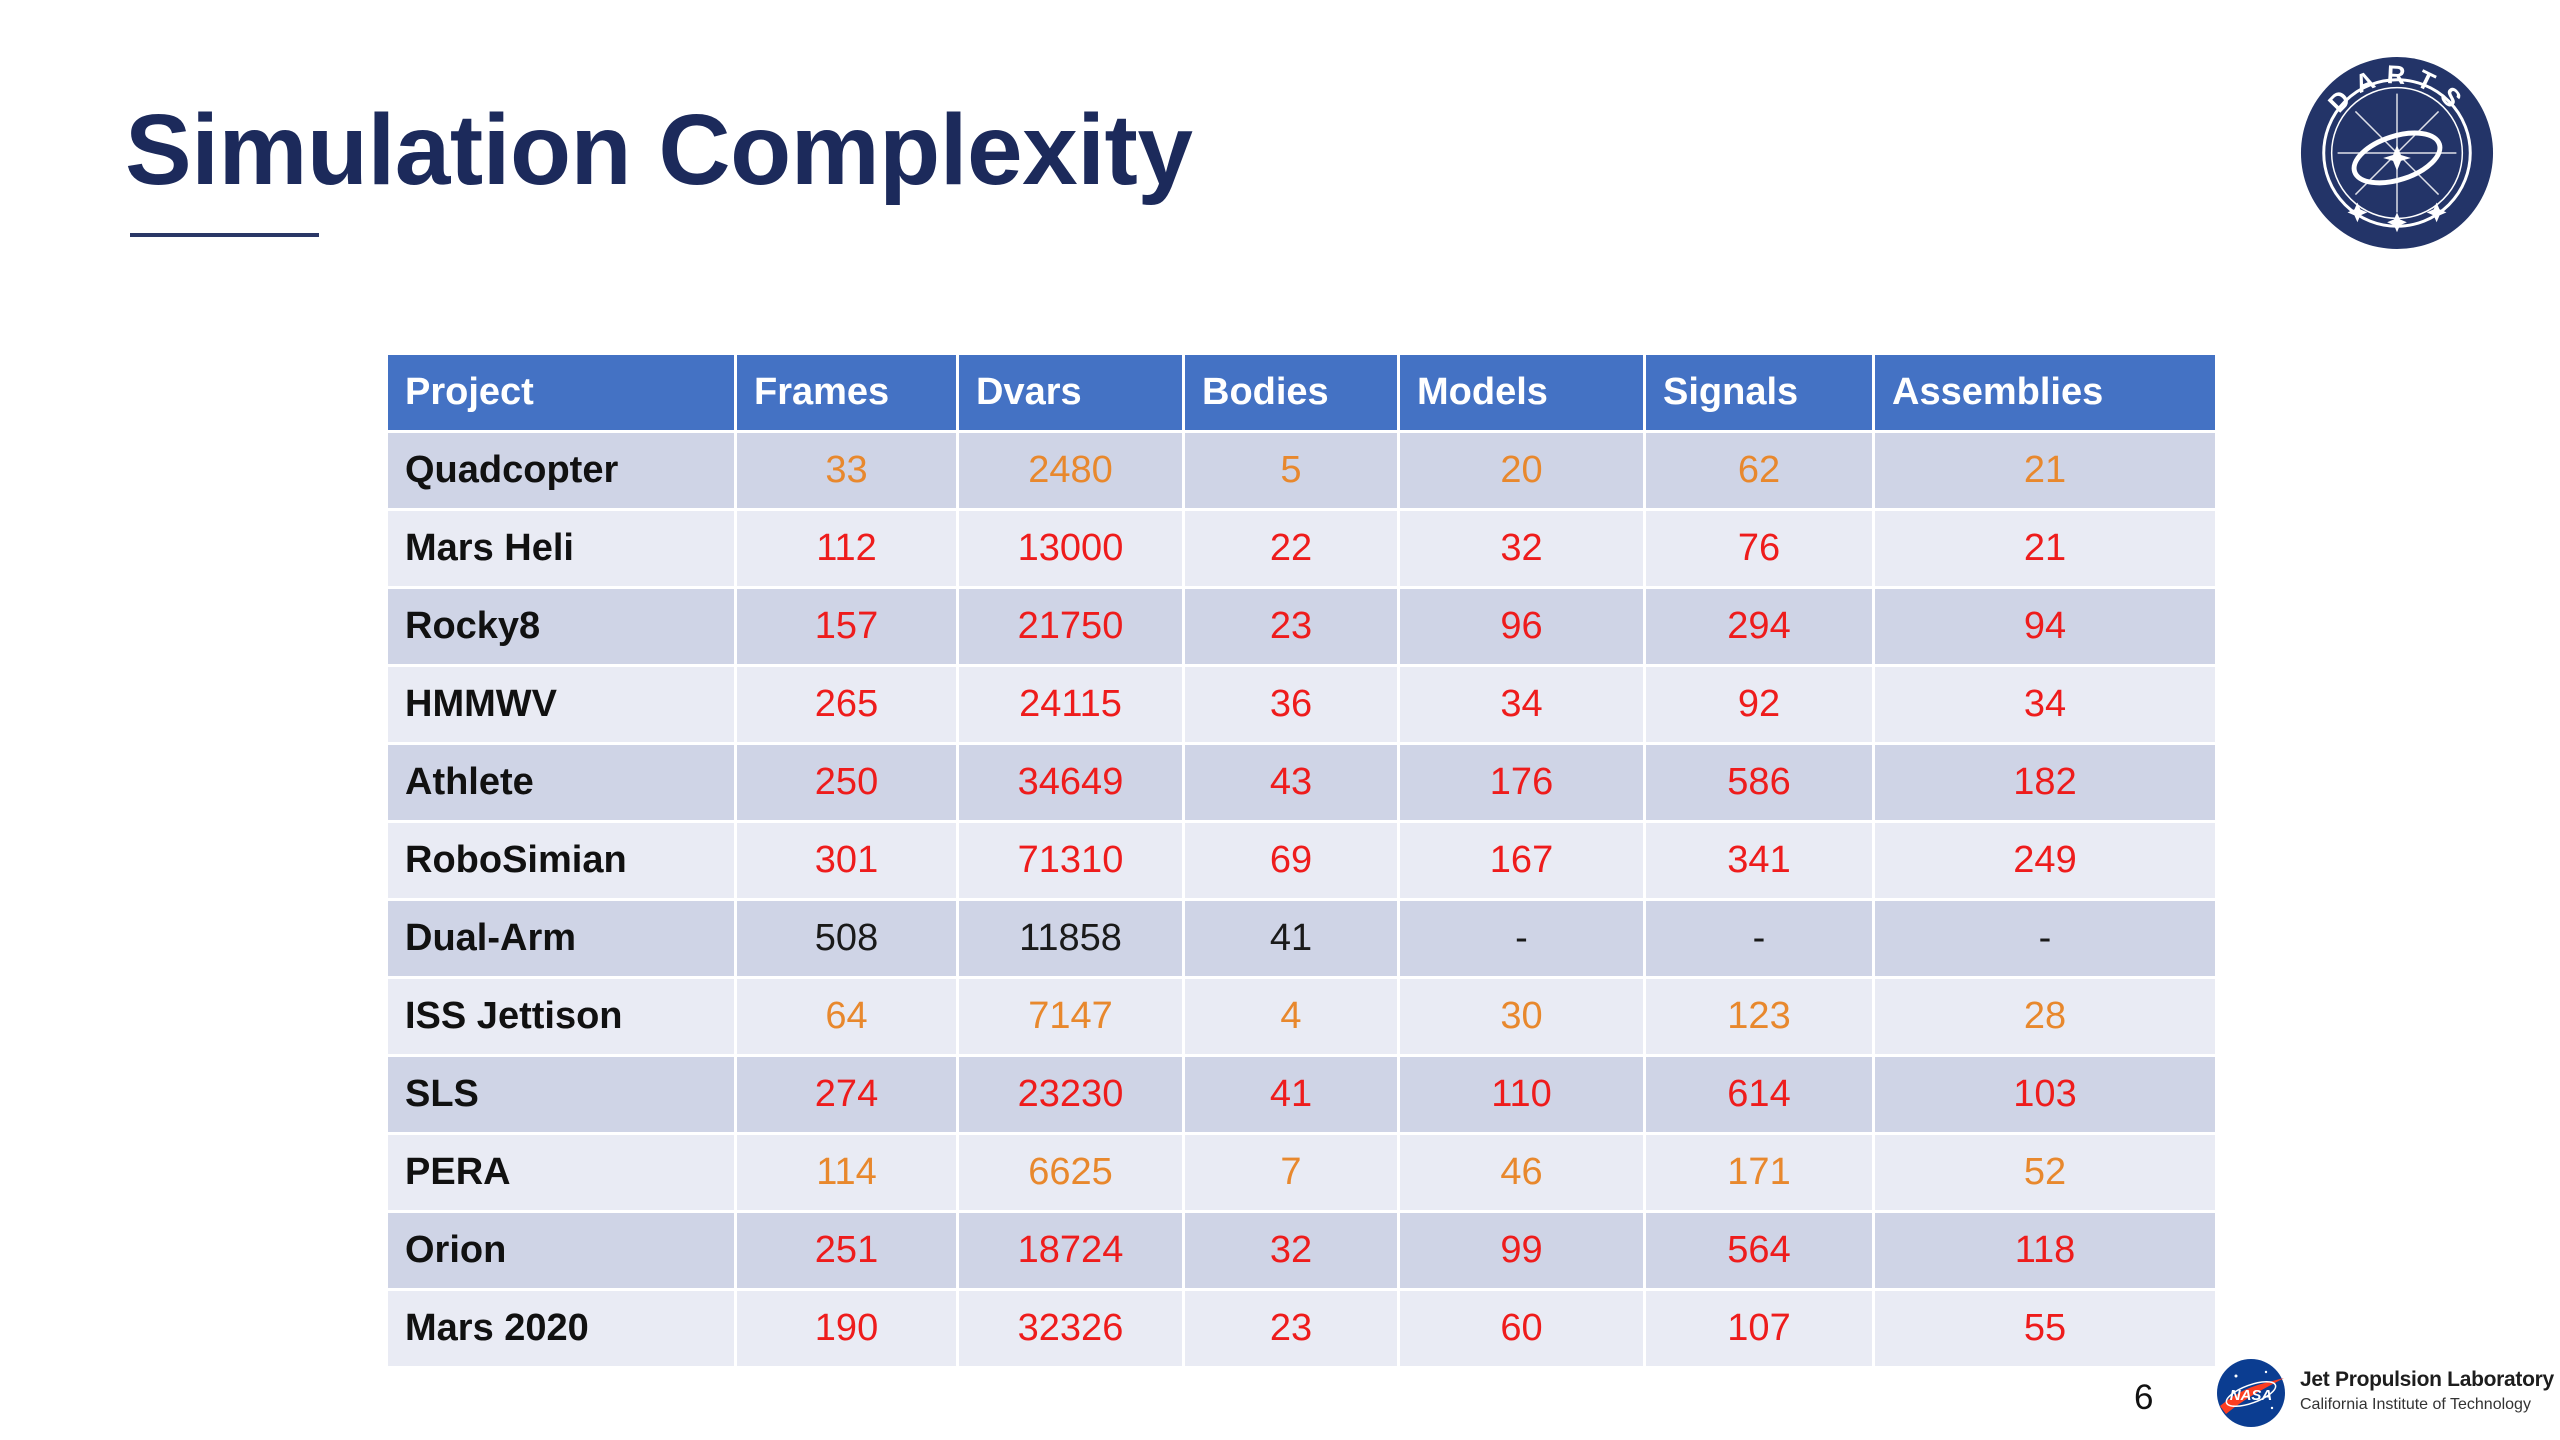  I want to click on header-frames: Frames, so click(846, 392).